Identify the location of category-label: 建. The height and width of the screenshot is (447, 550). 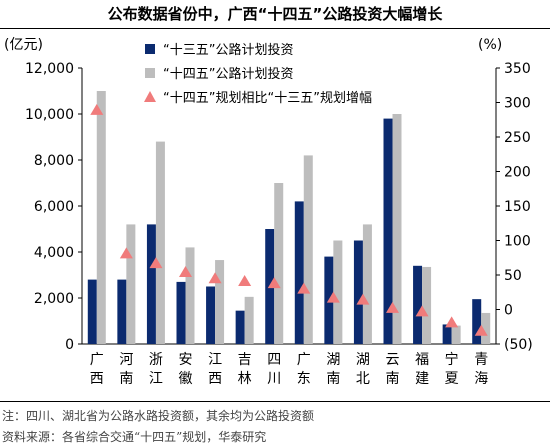
(422, 379).